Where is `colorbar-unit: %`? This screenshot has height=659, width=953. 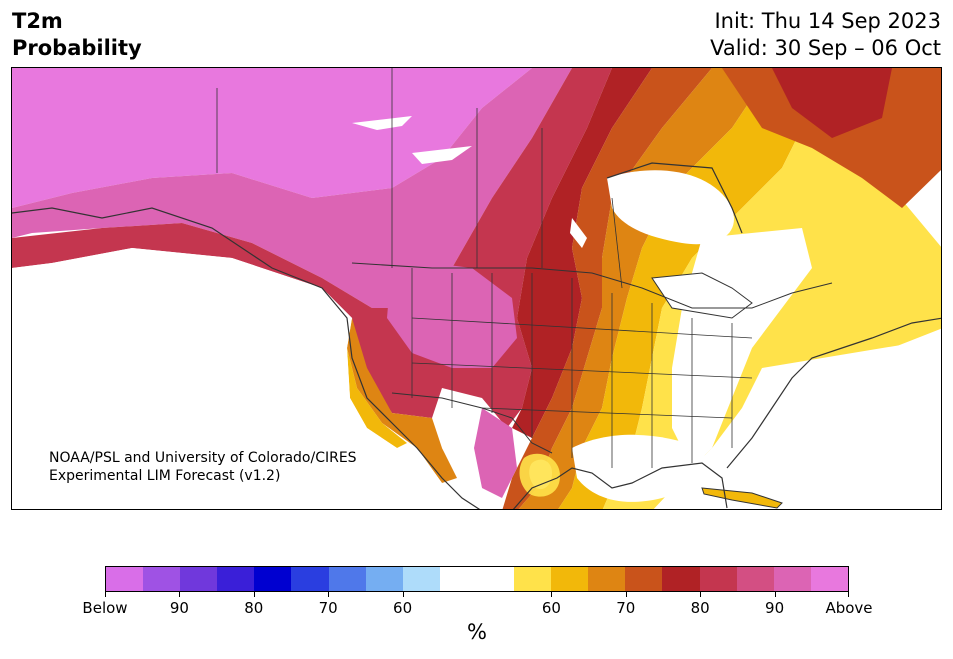
colorbar-unit: % is located at coordinates (477, 632).